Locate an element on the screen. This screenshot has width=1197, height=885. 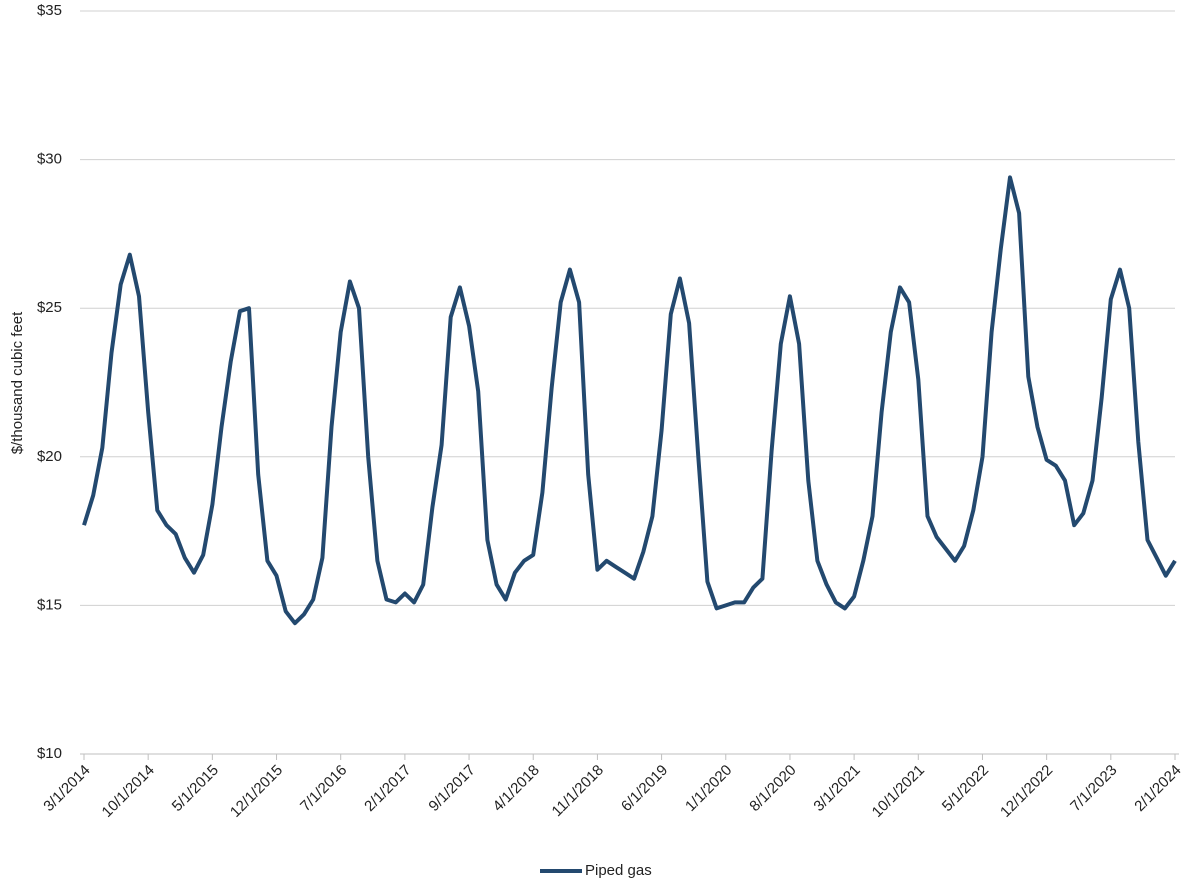
x-tick-label: 1/1/2020 is located at coordinates (708, 788).